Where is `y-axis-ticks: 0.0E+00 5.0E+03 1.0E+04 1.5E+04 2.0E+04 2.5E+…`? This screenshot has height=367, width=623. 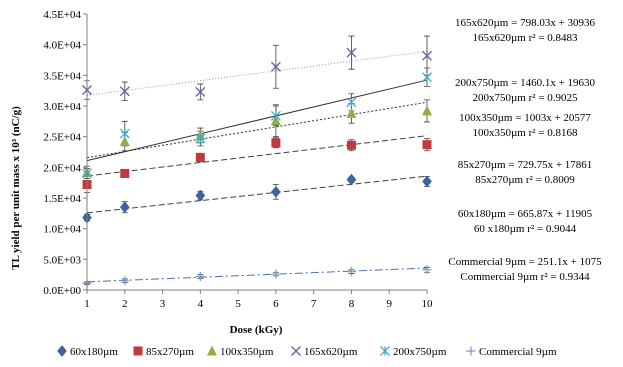
y-axis-ticks: 0.0E+00 5.0E+03 1.0E+04 1.5E+04 2.0E+04 2.5E+… is located at coordinates (65, 153).